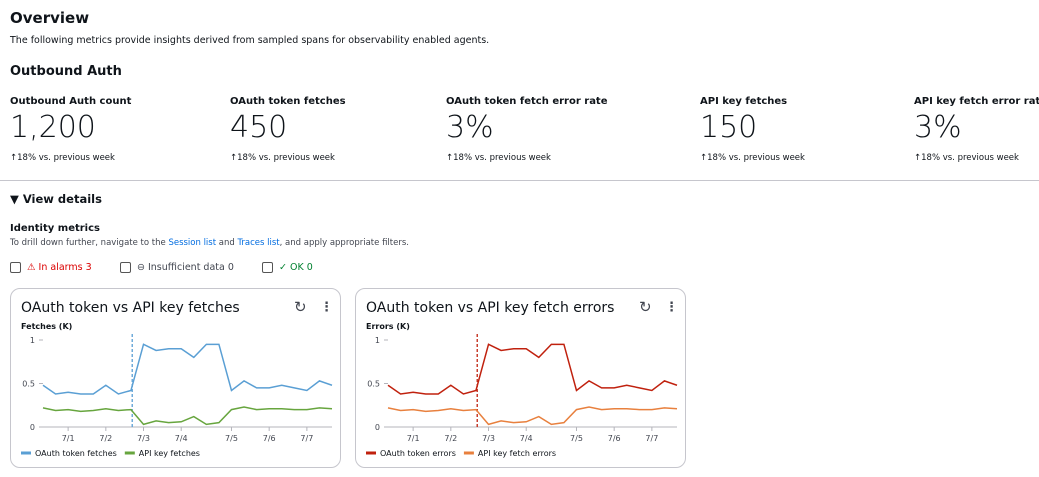  What do you see at coordinates (66, 71) in the screenshot?
I see `section-title: Outbound Auth` at bounding box center [66, 71].